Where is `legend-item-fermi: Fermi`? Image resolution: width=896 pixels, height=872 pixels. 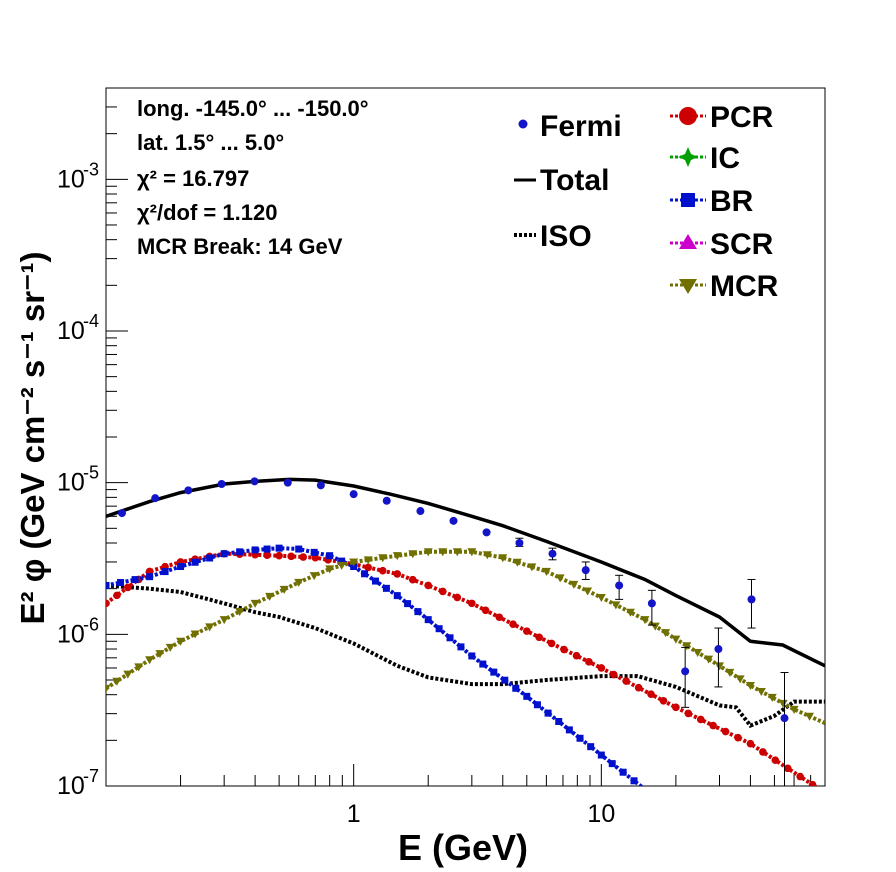
legend-item-fermi: Fermi is located at coordinates (570, 126).